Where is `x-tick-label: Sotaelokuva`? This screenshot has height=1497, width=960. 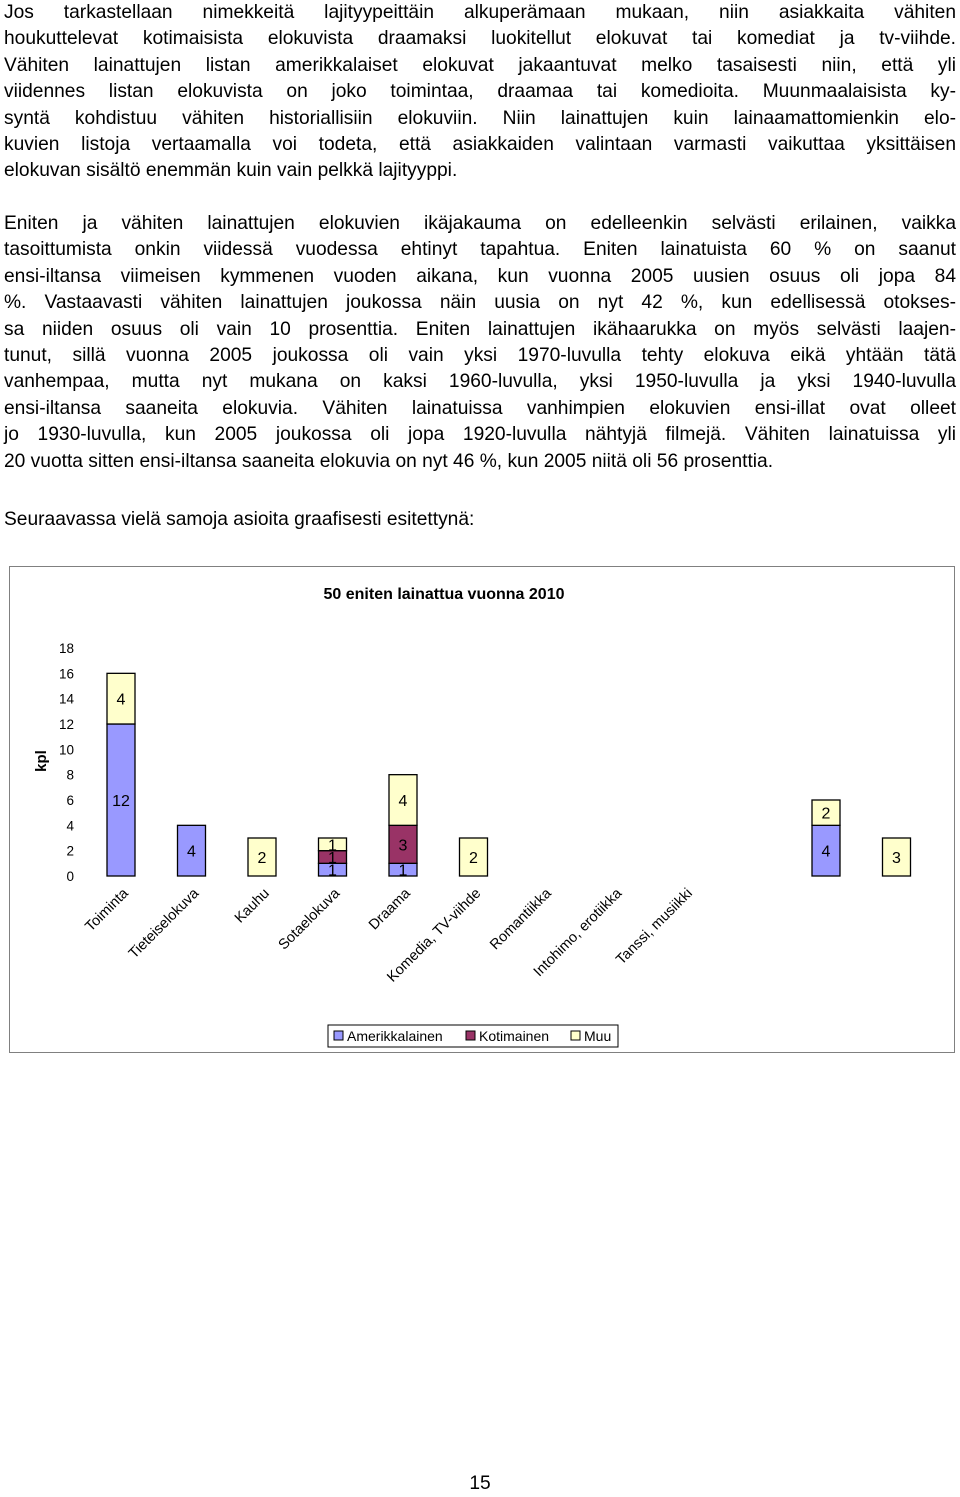 x-tick-label: Sotaelokuva is located at coordinates (310, 919).